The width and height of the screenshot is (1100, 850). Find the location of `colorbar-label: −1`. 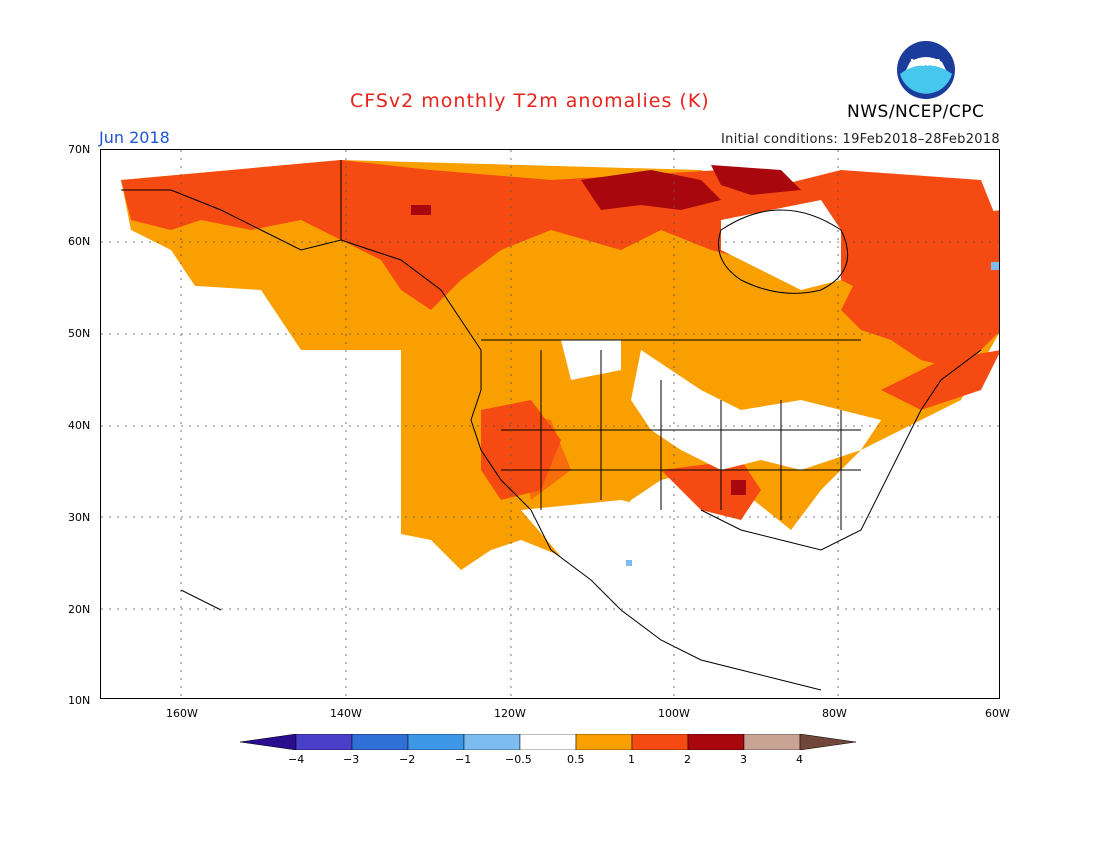

colorbar-label: −1 is located at coordinates (463, 759).